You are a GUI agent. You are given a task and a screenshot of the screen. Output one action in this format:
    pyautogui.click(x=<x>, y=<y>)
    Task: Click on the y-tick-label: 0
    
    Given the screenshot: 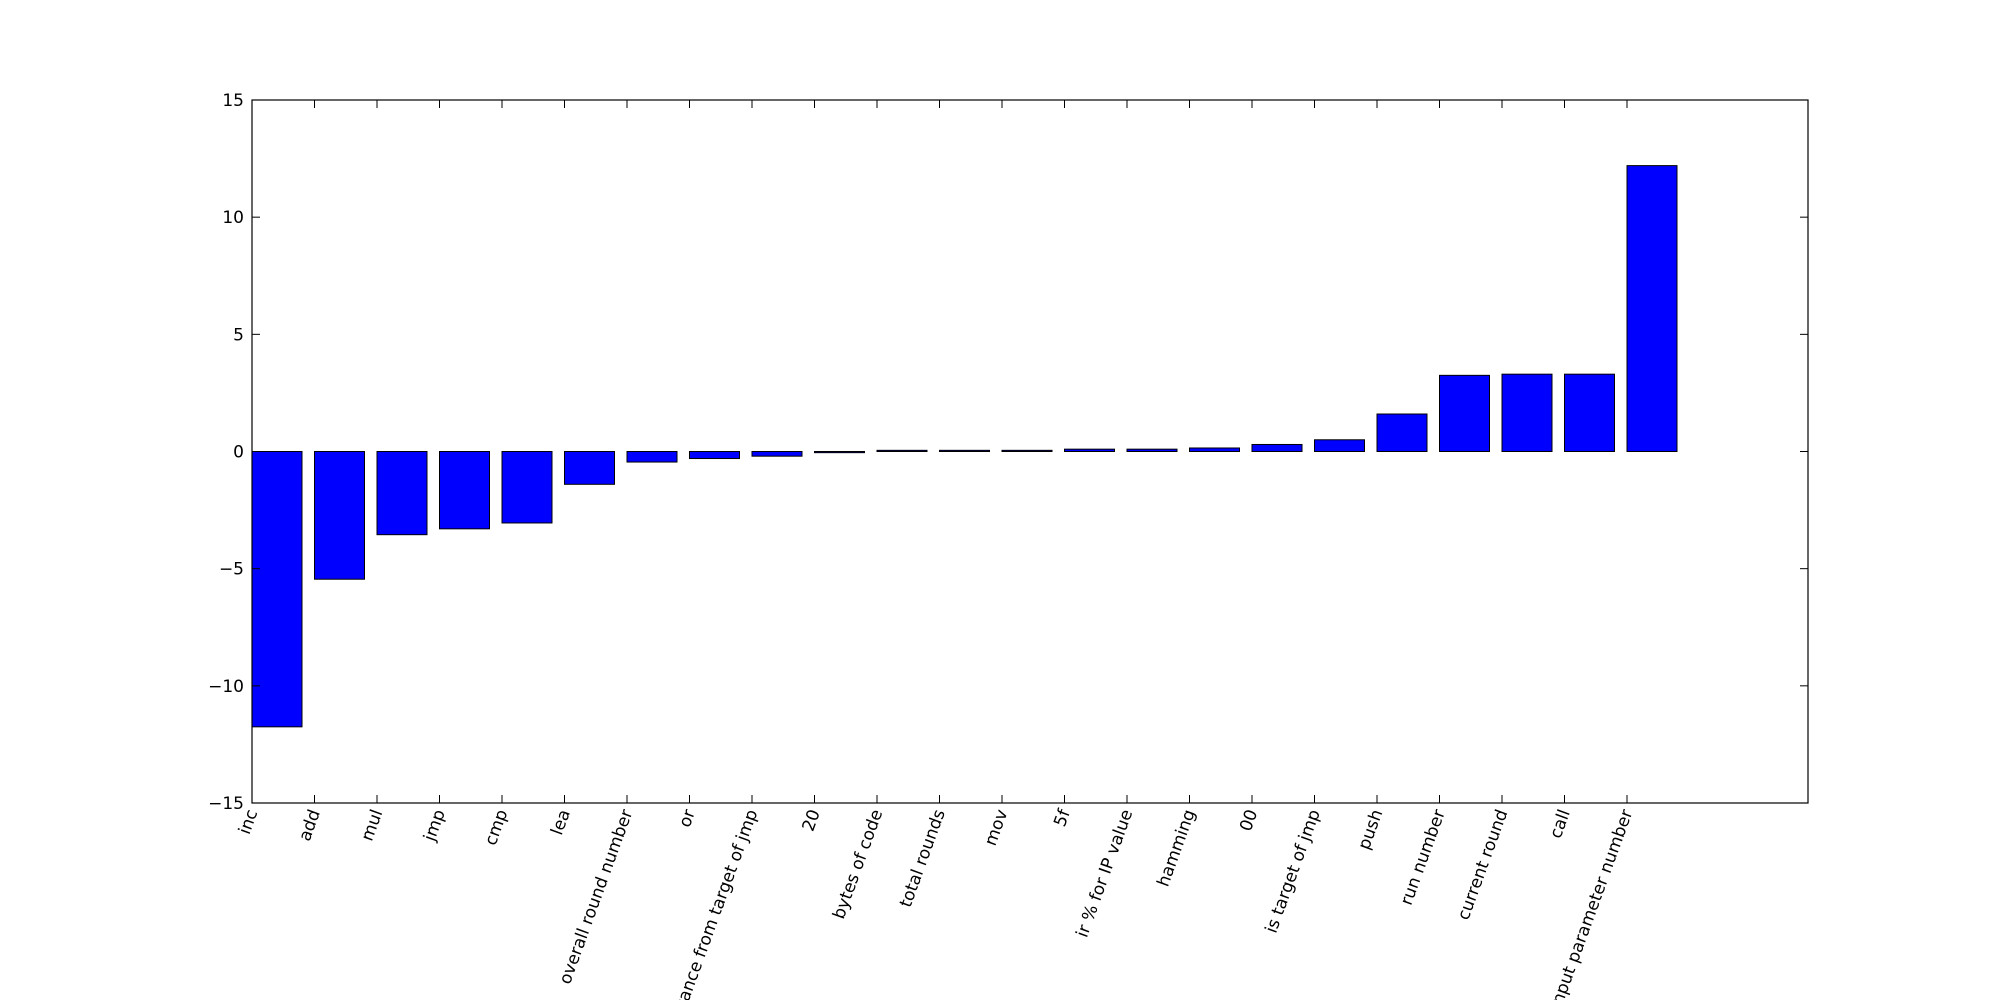 What is the action you would take?
    pyautogui.click(x=238, y=453)
    